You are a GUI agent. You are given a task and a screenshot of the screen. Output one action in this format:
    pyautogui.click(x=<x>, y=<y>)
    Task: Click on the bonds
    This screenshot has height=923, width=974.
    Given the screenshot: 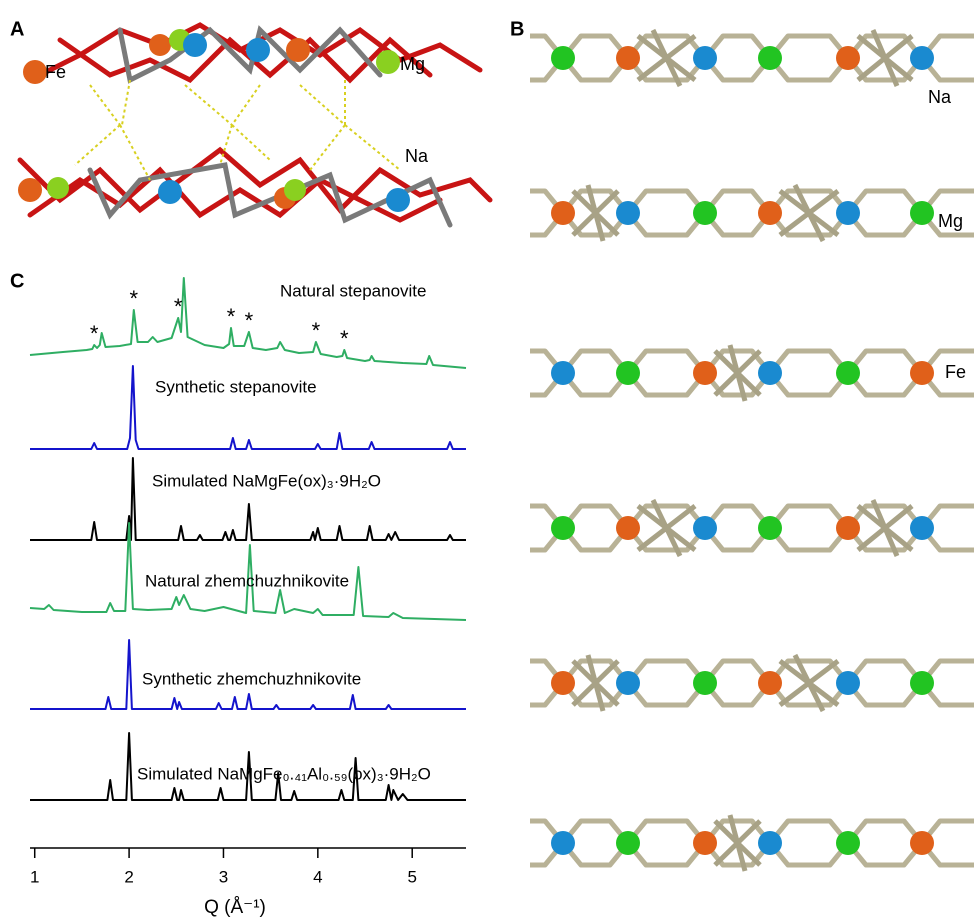 What is the action you would take?
    pyautogui.click(x=255, y=125)
    